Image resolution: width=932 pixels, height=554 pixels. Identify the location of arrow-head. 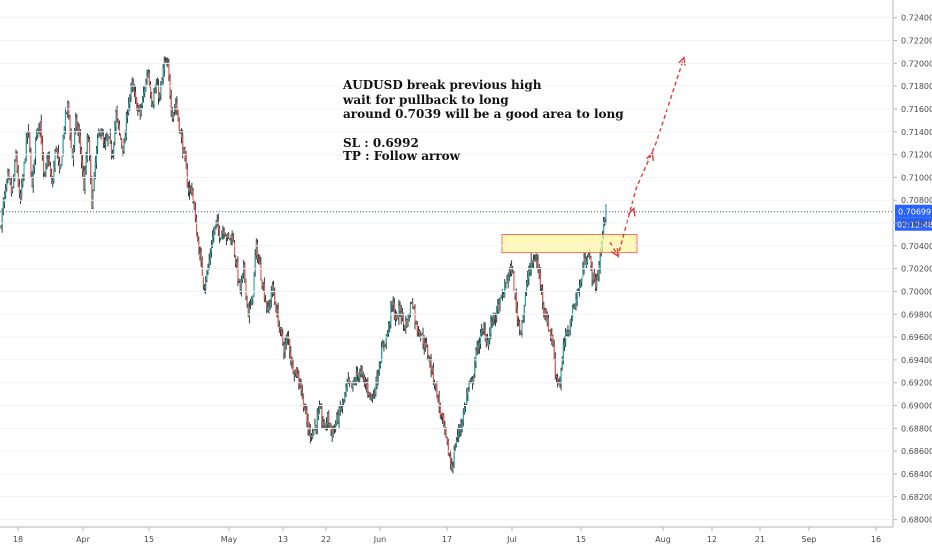
(614, 253).